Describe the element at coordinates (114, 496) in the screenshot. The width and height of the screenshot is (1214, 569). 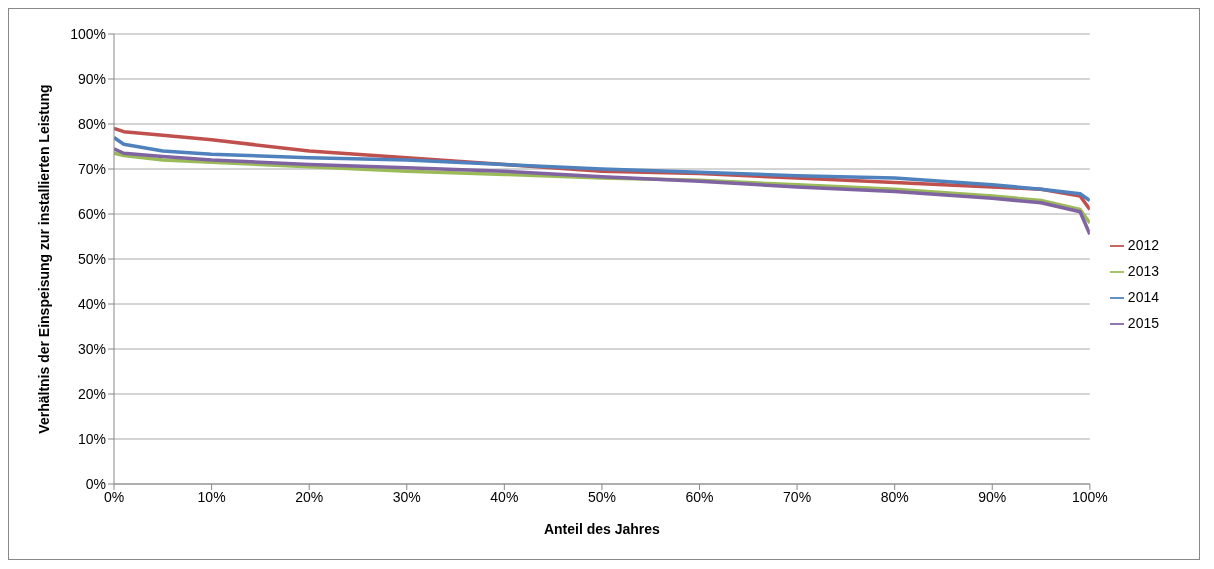
I see `x-tick-label: 0%` at that location.